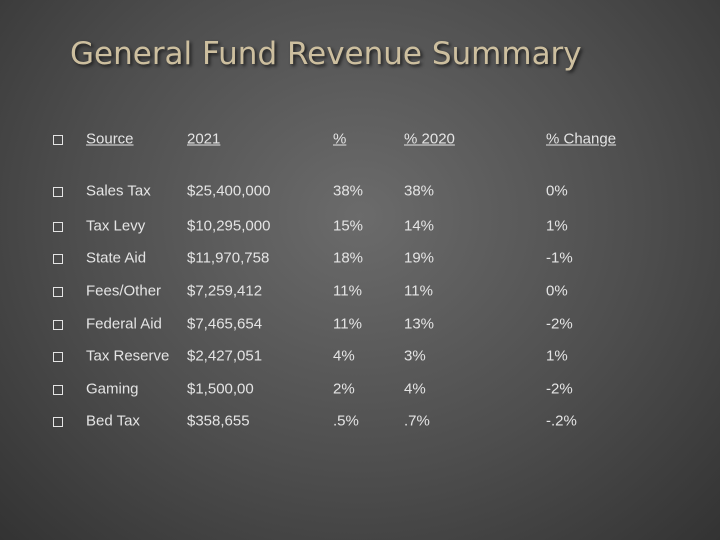 This screenshot has height=540, width=720. What do you see at coordinates (417, 421) in the screenshot?
I see `table-cell: .7%` at bounding box center [417, 421].